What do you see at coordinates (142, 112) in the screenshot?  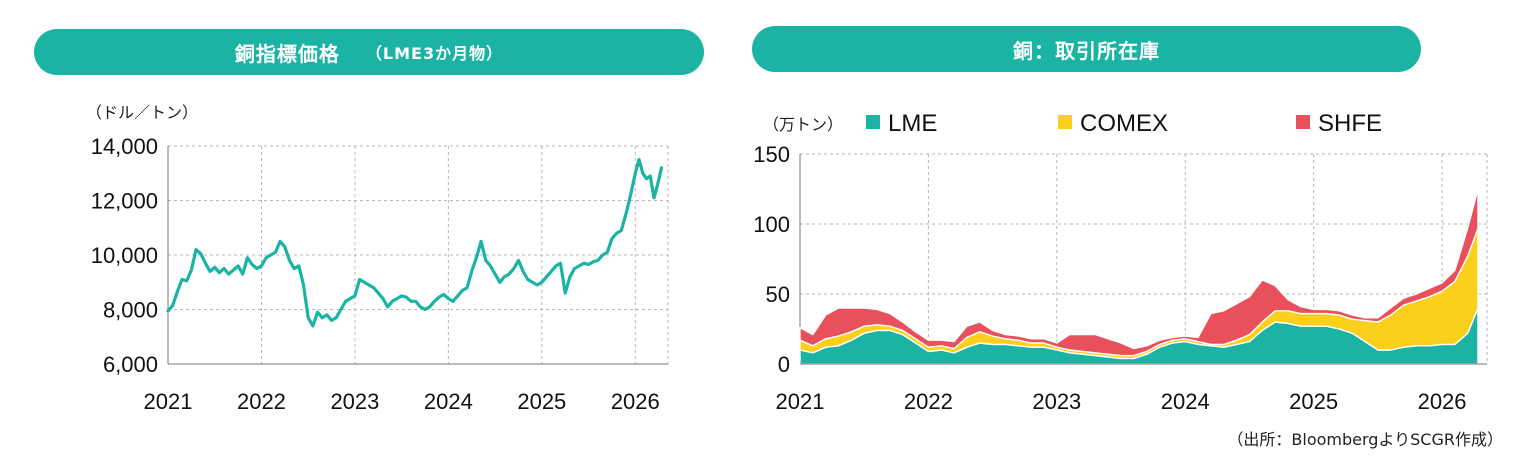 I see `unit-label: （ドル／トン）` at bounding box center [142, 112].